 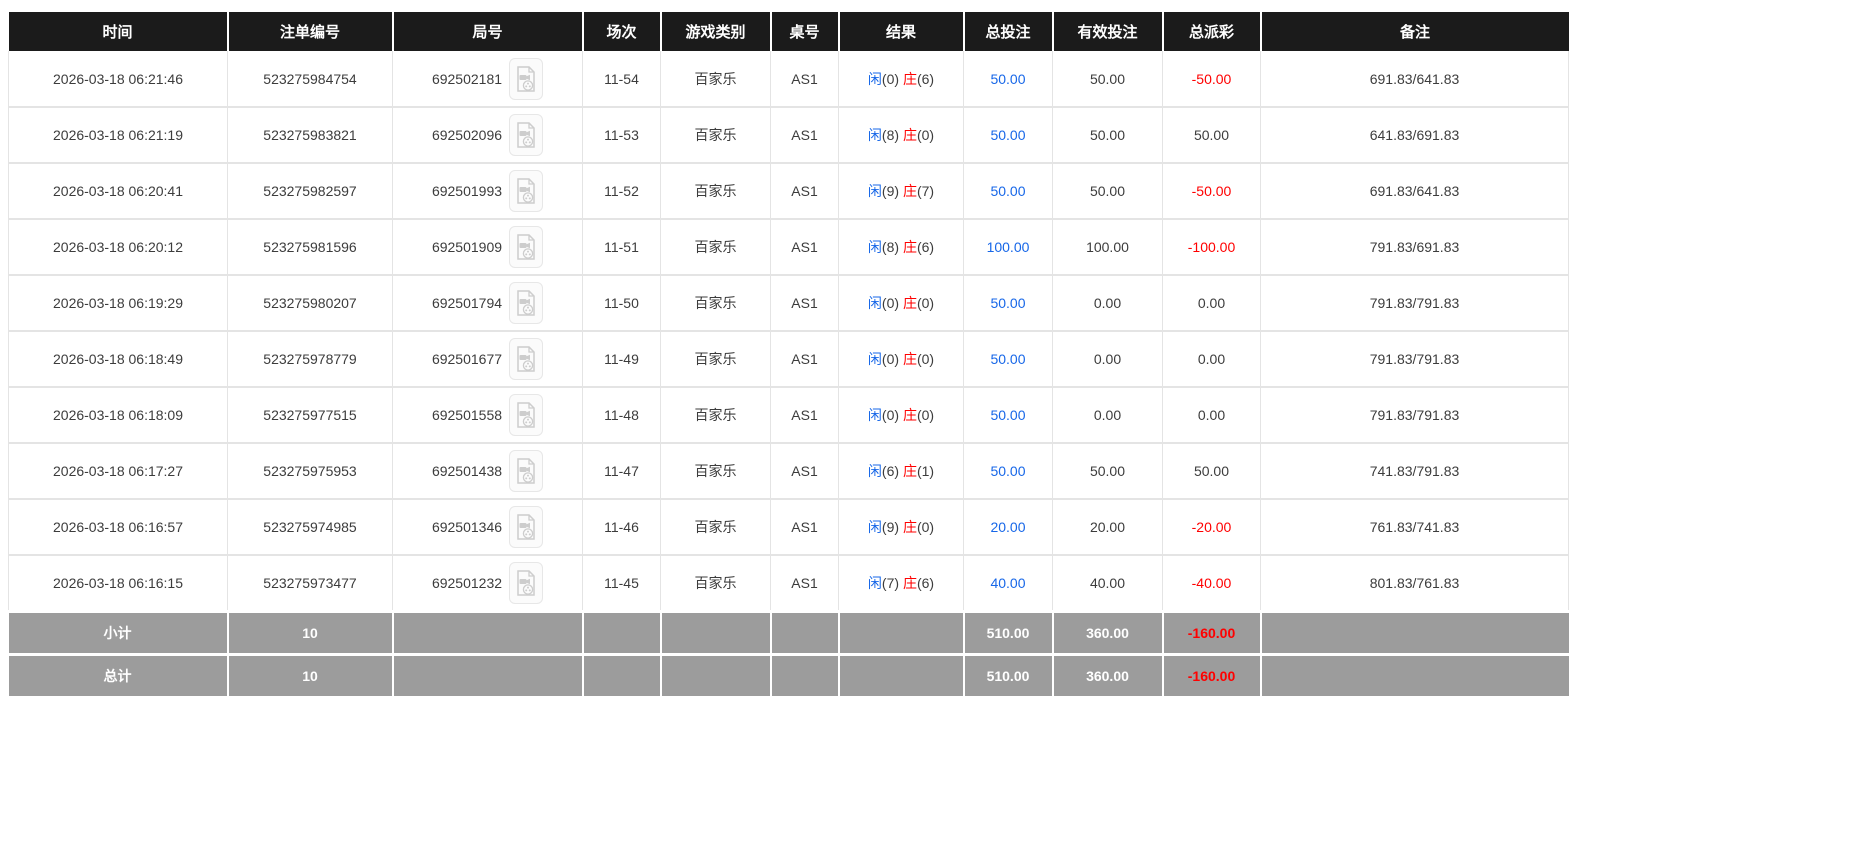 I want to click on result-banker-score: (1), so click(x=925, y=471).